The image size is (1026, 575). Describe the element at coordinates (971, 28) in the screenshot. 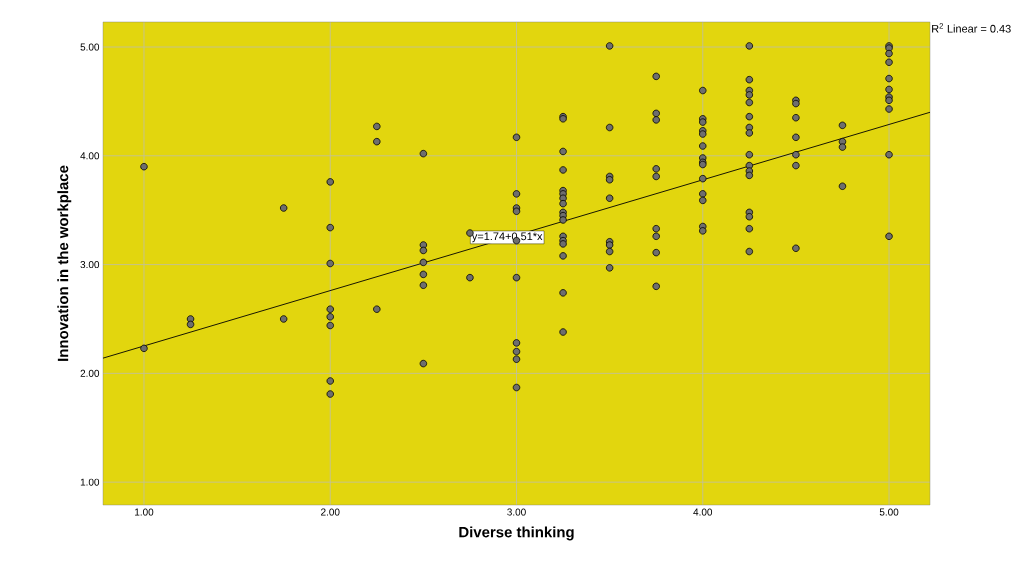

I see `text: R$^{2}$ Linear = 0.43` at that location.